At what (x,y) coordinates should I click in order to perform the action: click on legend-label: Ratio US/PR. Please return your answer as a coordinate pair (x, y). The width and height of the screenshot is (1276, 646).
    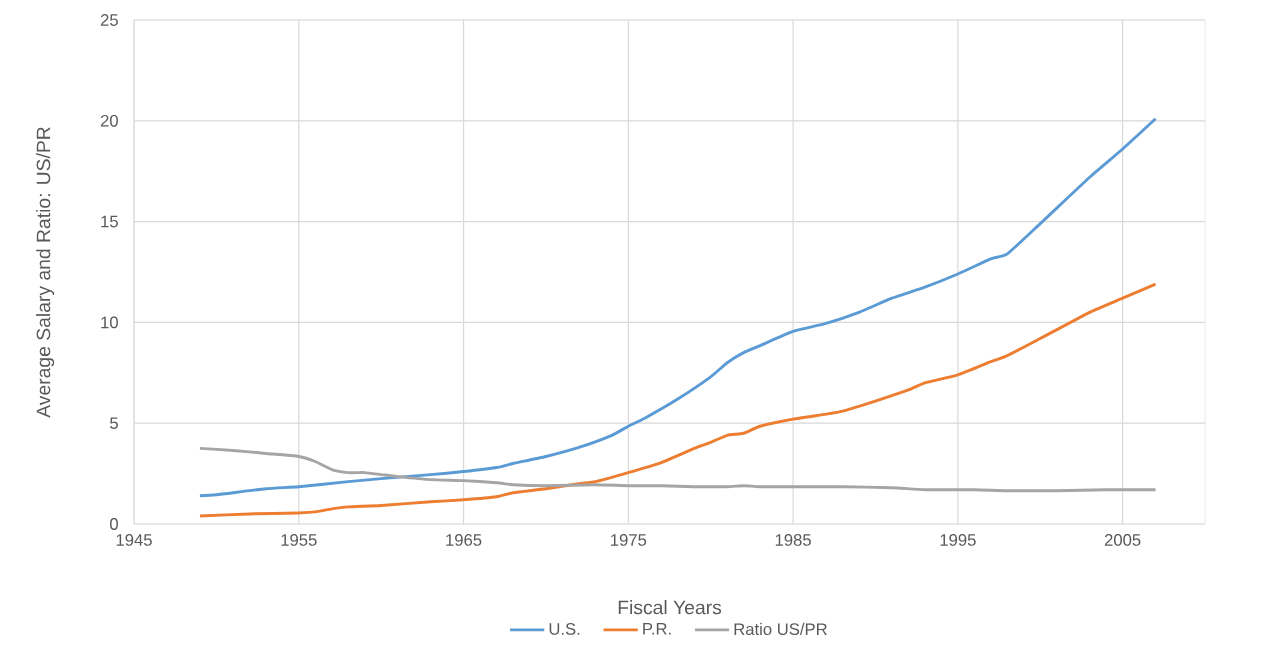
    Looking at the image, I should click on (780, 629).